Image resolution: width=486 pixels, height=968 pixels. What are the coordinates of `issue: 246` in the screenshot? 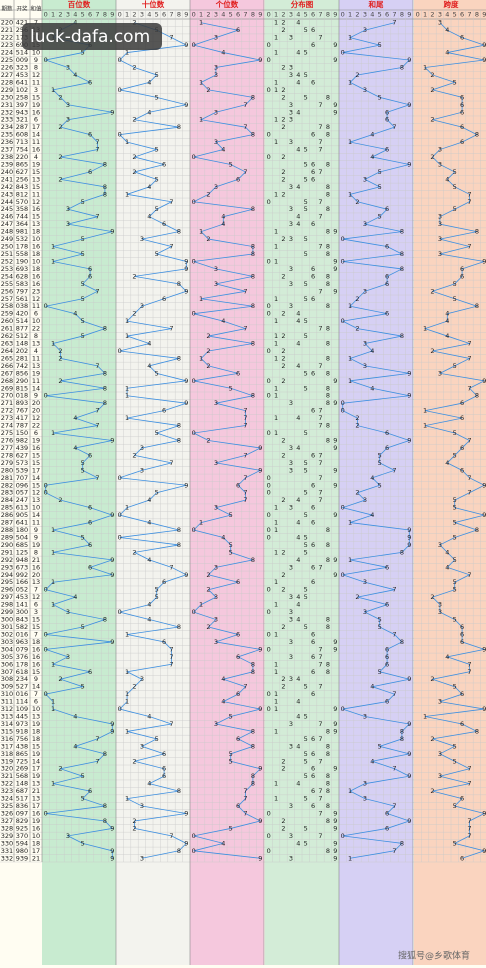 It's located at (7, 217).